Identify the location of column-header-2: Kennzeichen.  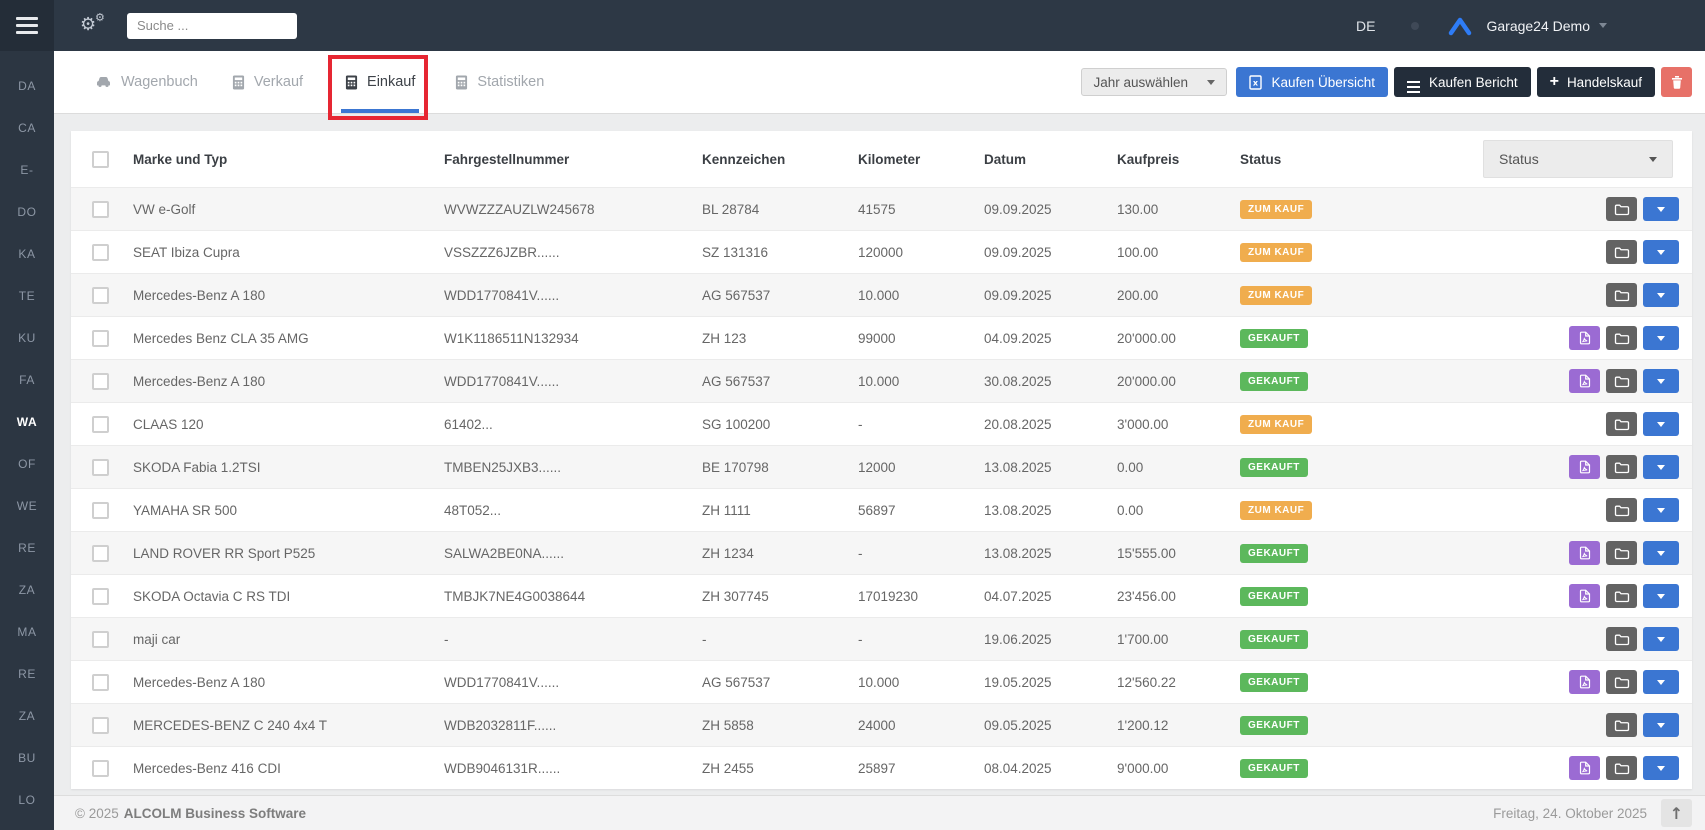
(744, 159).